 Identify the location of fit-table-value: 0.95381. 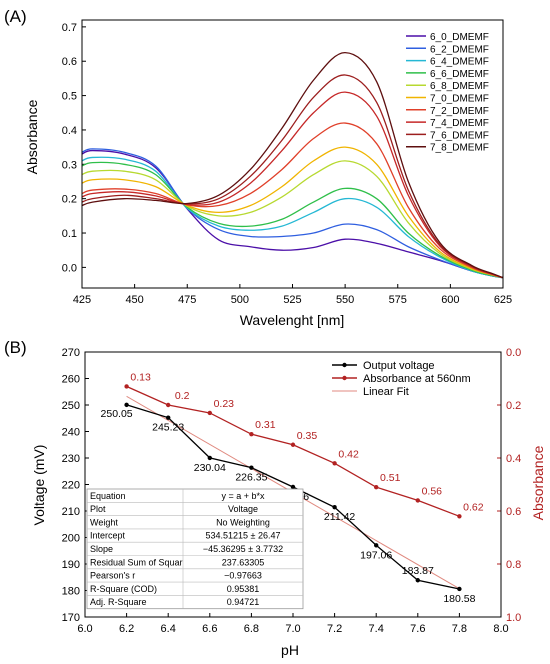
(243, 589).